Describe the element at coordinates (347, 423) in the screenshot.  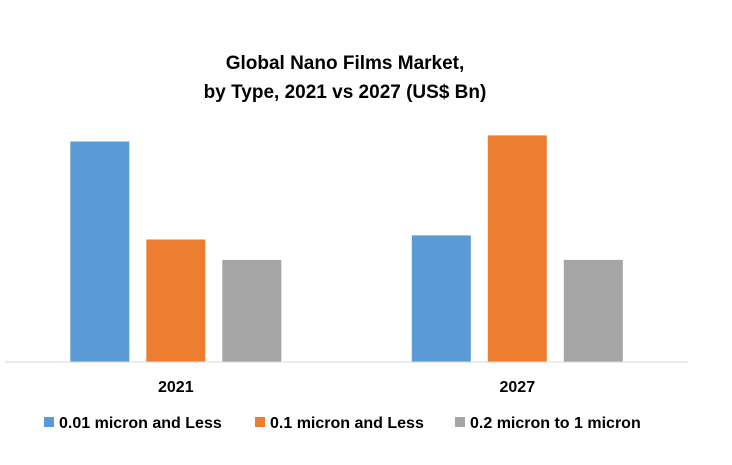
I see `legend-label-1: 0.1 micron and Less` at that location.